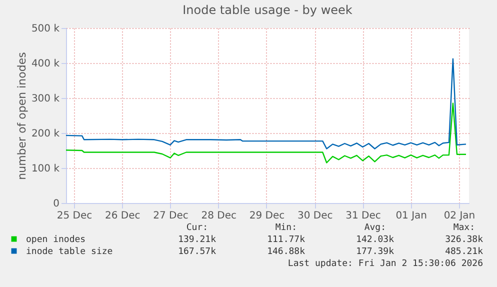 This screenshot has width=497, height=287. Describe the element at coordinates (267, 10) in the screenshot. I see `chart-title: Inode table usage - by week` at that location.